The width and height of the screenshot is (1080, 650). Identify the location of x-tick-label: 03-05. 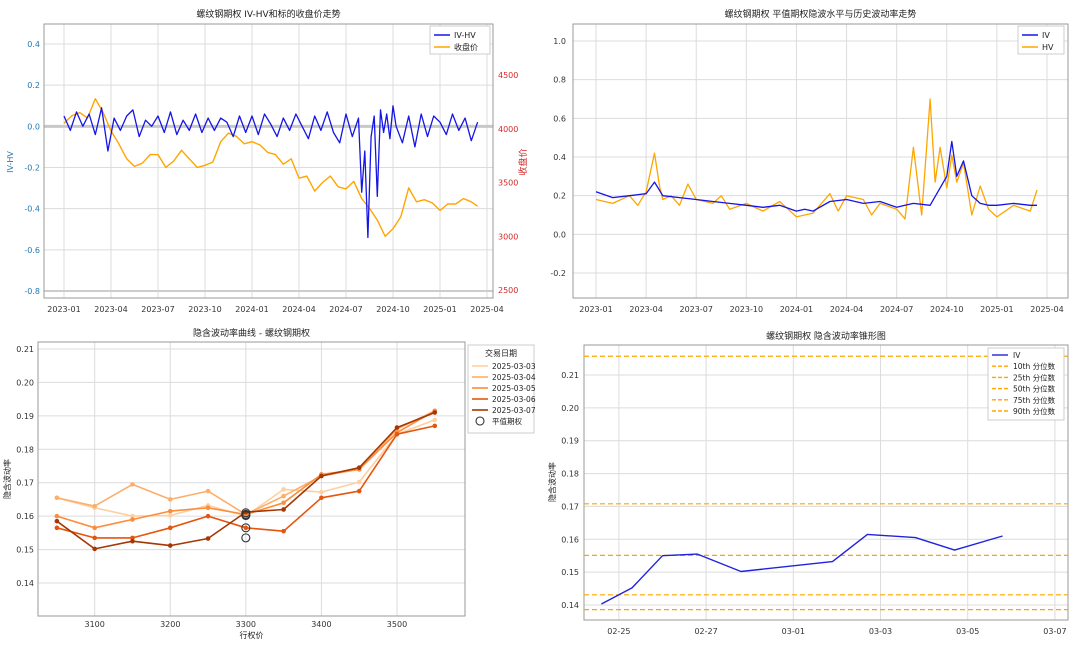
(967, 631).